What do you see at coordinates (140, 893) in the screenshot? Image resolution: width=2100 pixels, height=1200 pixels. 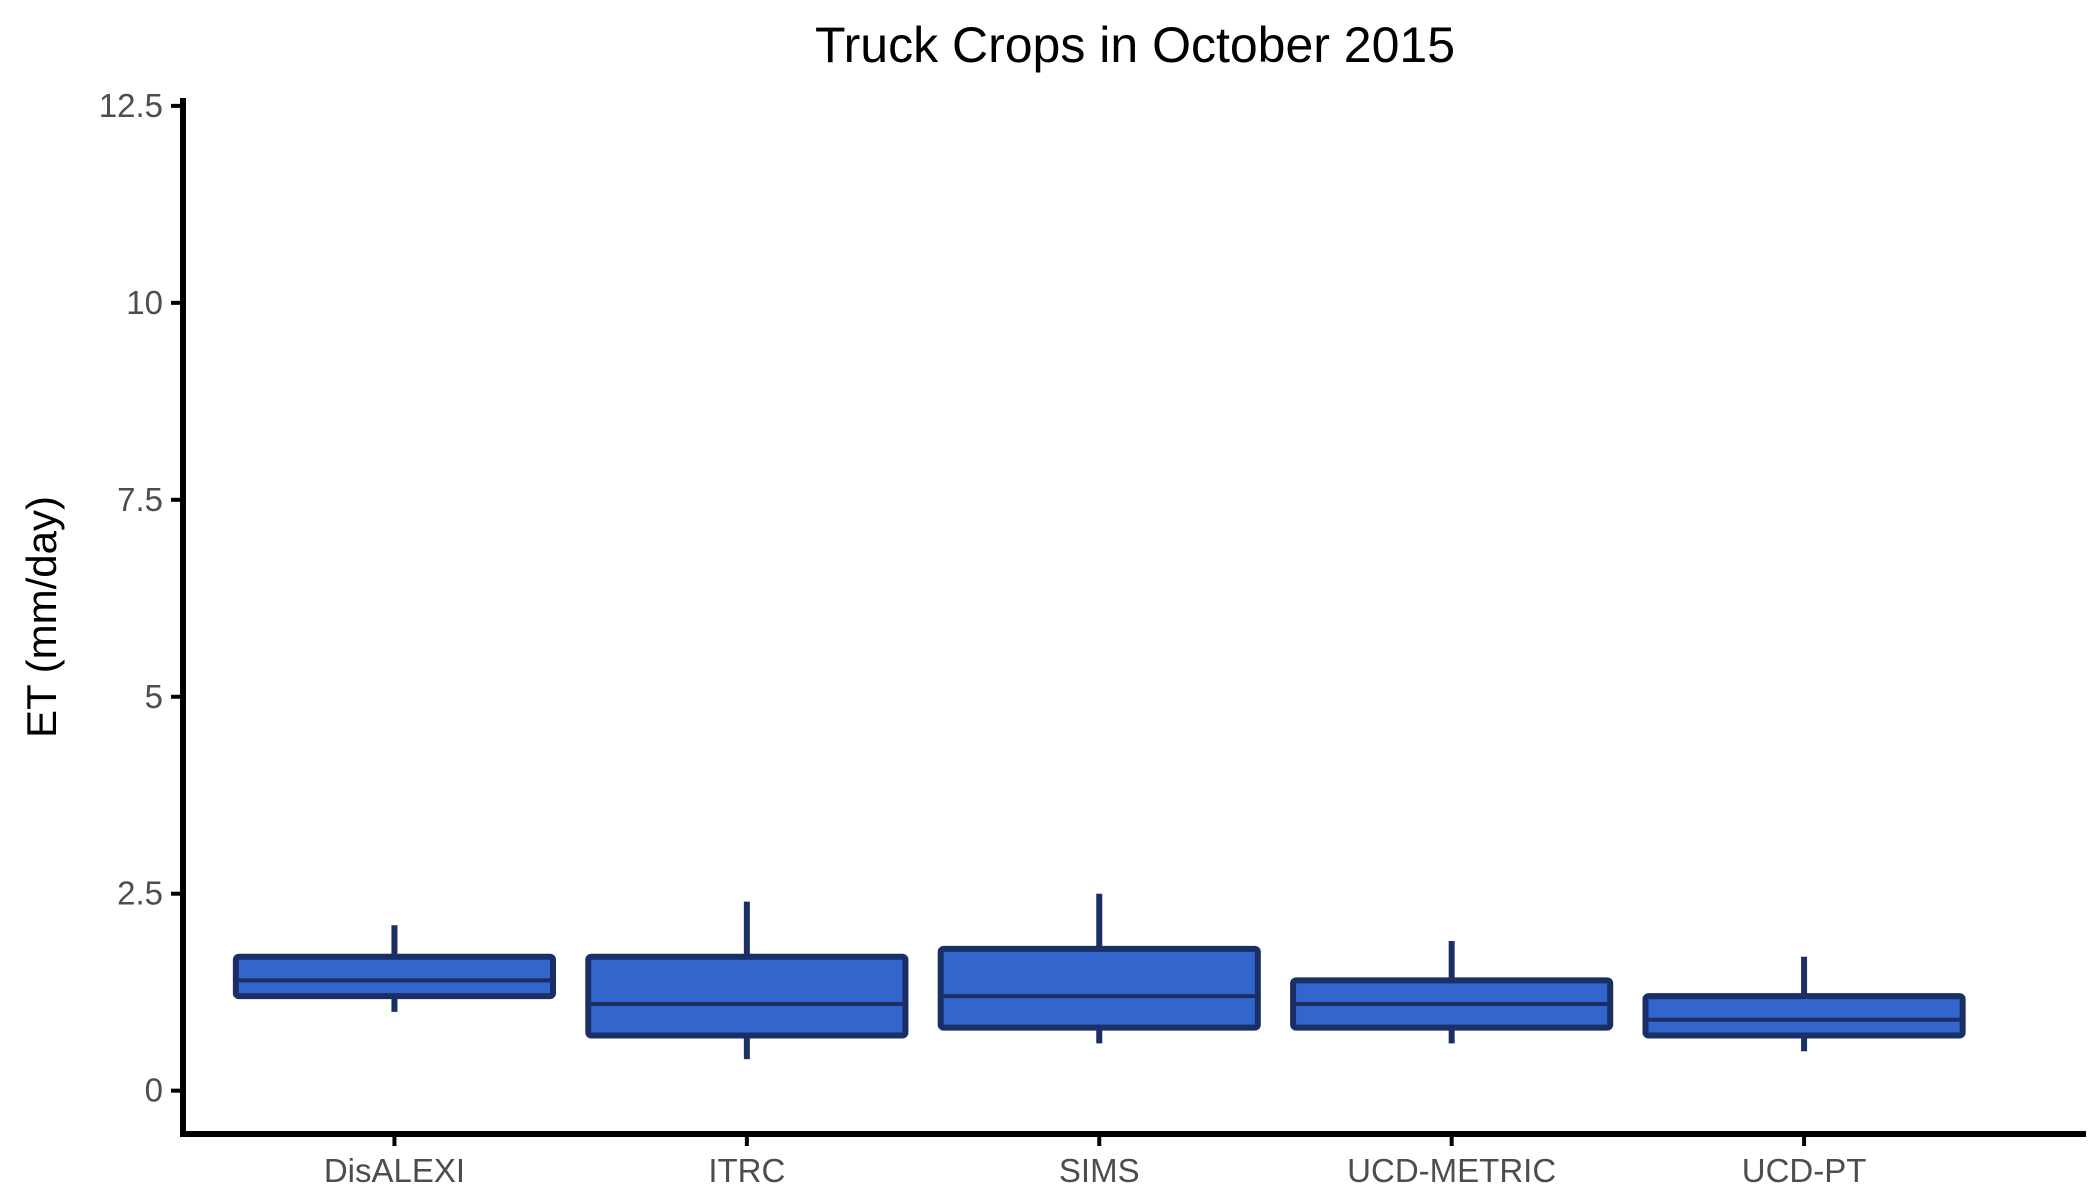 I see `y-tick-label: 2.5` at bounding box center [140, 893].